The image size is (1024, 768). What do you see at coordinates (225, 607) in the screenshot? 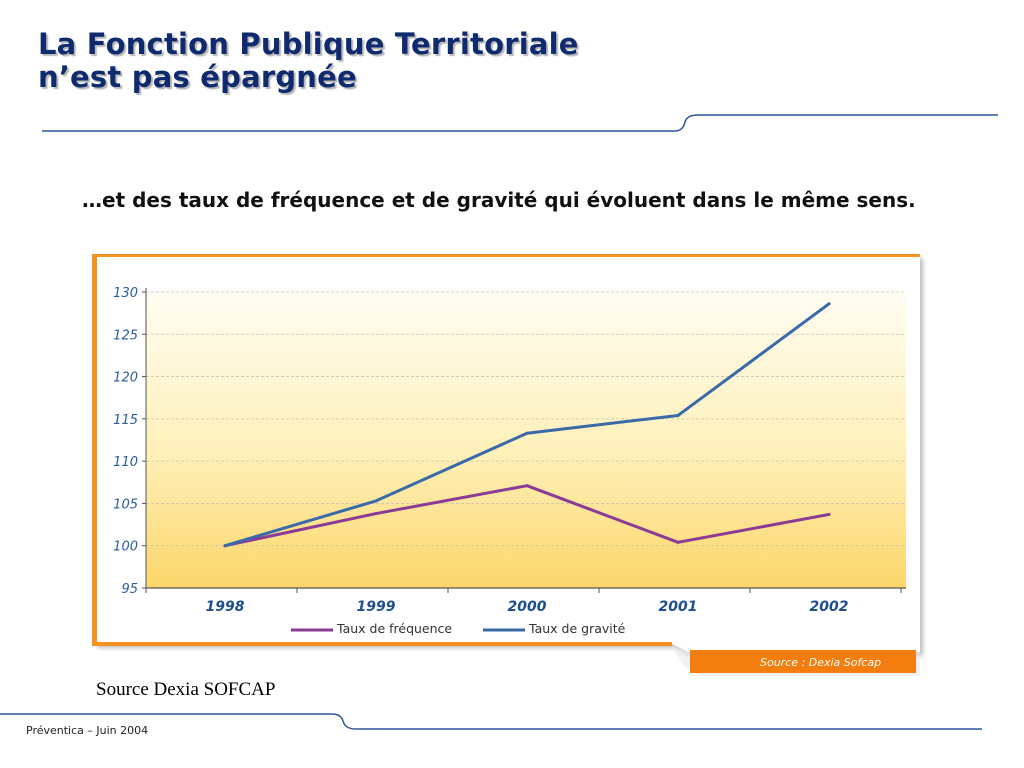
I see `x-tick-label: 1998` at bounding box center [225, 607].